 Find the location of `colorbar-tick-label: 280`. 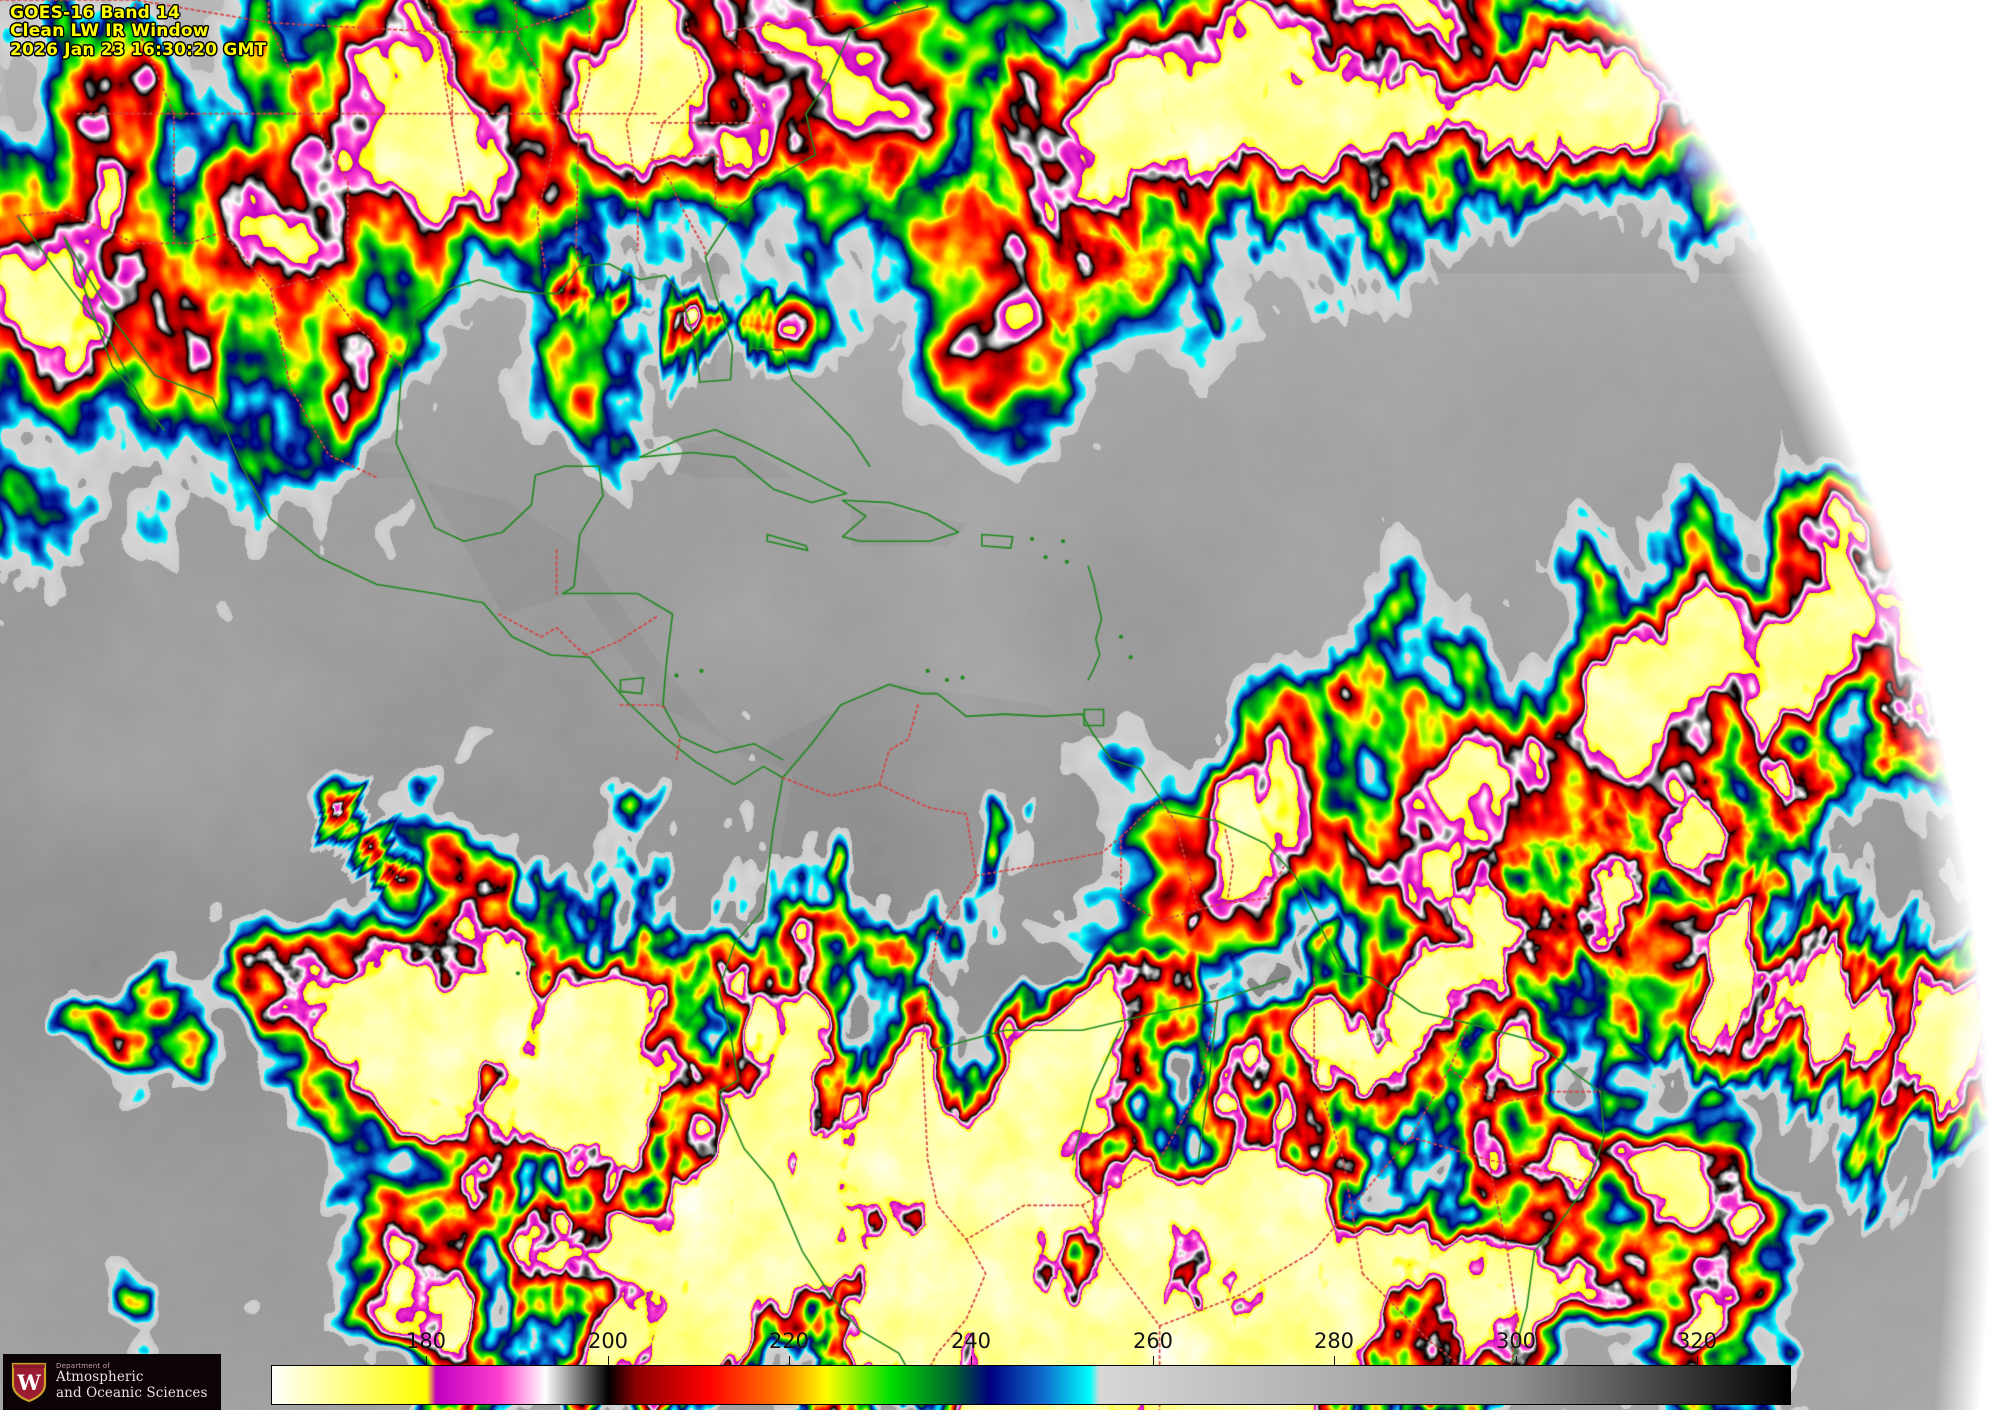

colorbar-tick-label: 280 is located at coordinates (1334, 1341).